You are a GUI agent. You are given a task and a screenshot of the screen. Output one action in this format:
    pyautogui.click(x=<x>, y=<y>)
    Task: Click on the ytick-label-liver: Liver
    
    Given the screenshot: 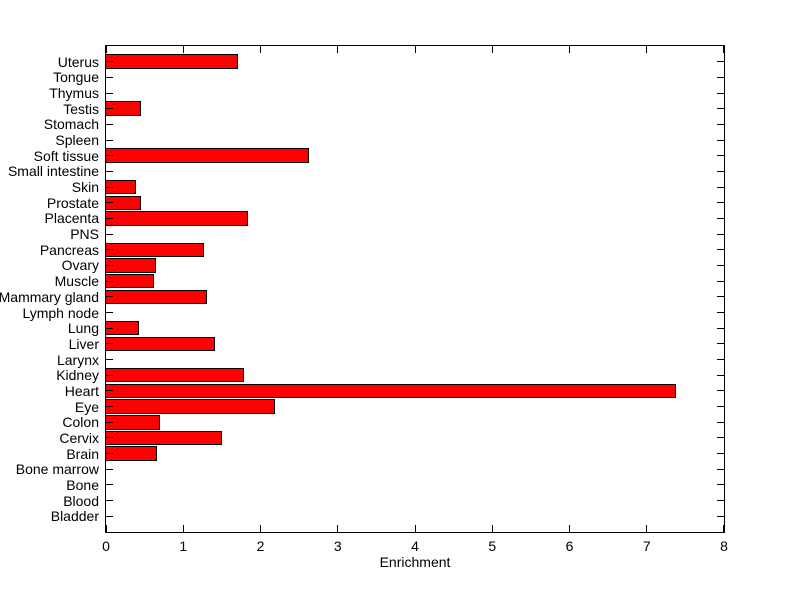 What is the action you would take?
    pyautogui.click(x=83, y=343)
    